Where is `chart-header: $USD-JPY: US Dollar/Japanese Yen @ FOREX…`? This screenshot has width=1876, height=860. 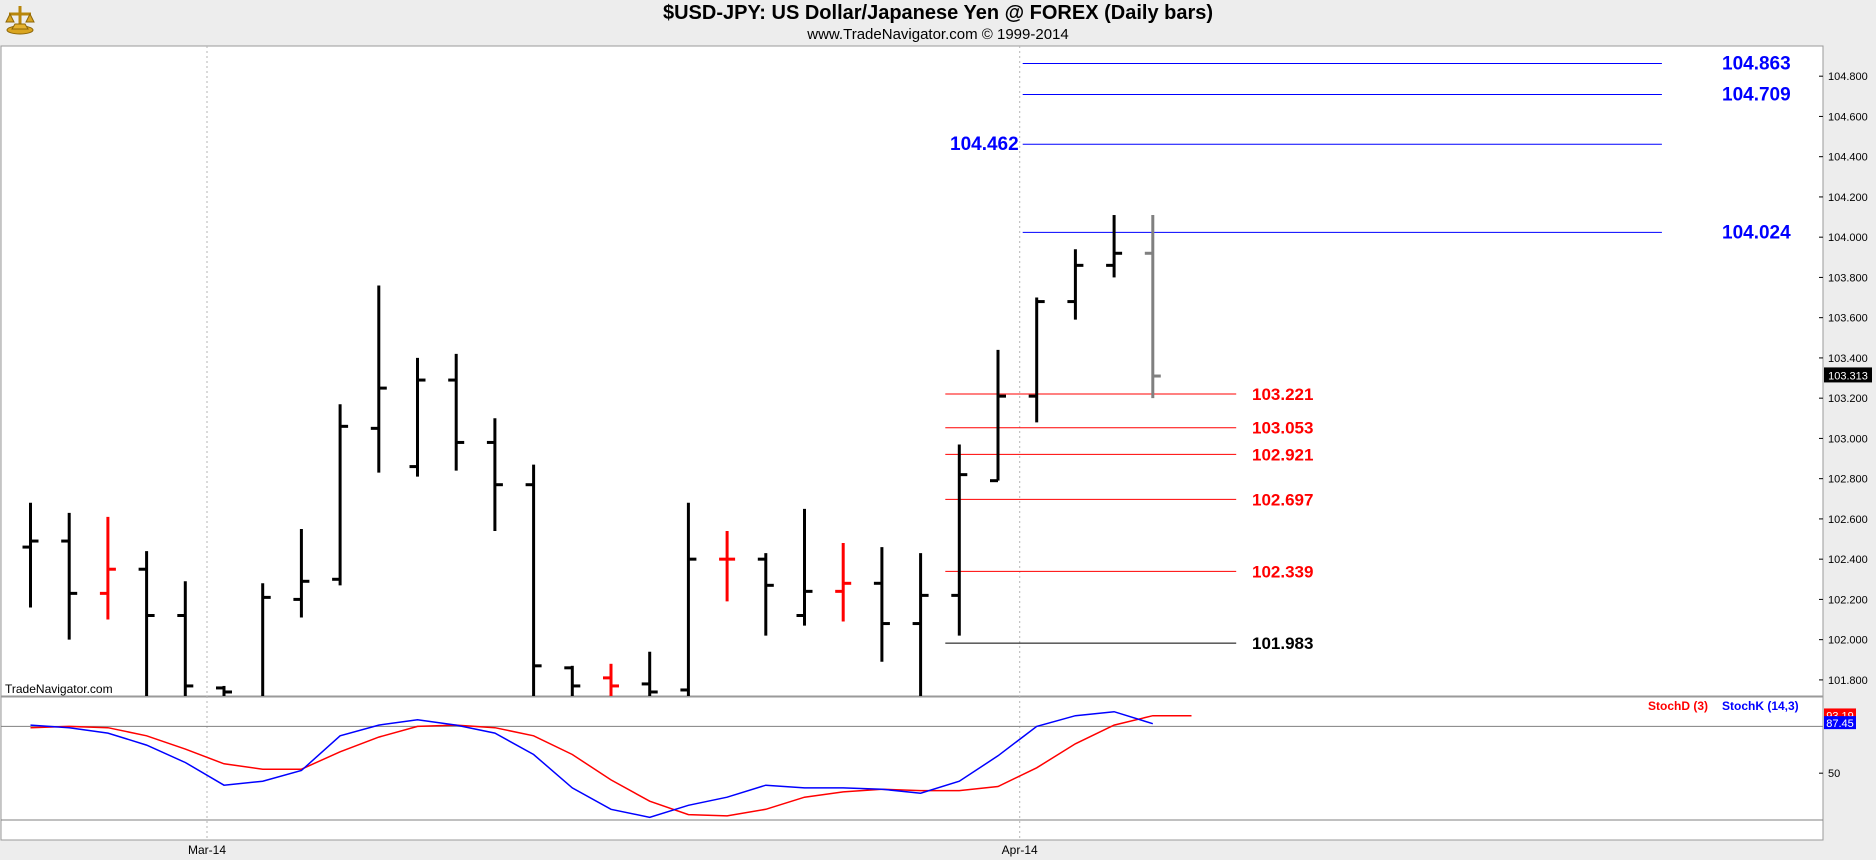
chart-header: $USD-JPY: US Dollar/Japanese Yen @ FOREX… is located at coordinates (938, 23).